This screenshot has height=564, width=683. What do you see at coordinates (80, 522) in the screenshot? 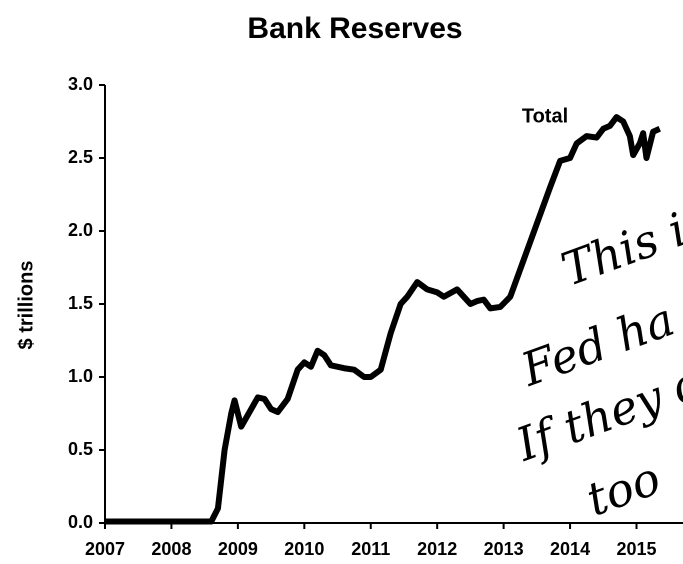
I see `y-tick-label: 0.0` at bounding box center [80, 522].